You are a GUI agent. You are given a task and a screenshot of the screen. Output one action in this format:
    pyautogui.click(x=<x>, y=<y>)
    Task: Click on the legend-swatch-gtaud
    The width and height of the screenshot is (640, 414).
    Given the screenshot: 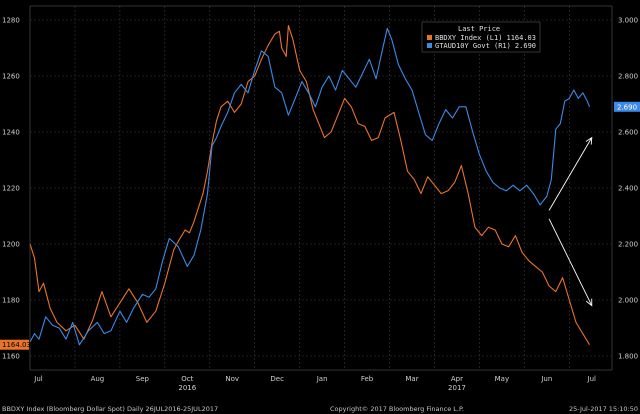 What is the action you would take?
    pyautogui.click(x=429, y=45)
    